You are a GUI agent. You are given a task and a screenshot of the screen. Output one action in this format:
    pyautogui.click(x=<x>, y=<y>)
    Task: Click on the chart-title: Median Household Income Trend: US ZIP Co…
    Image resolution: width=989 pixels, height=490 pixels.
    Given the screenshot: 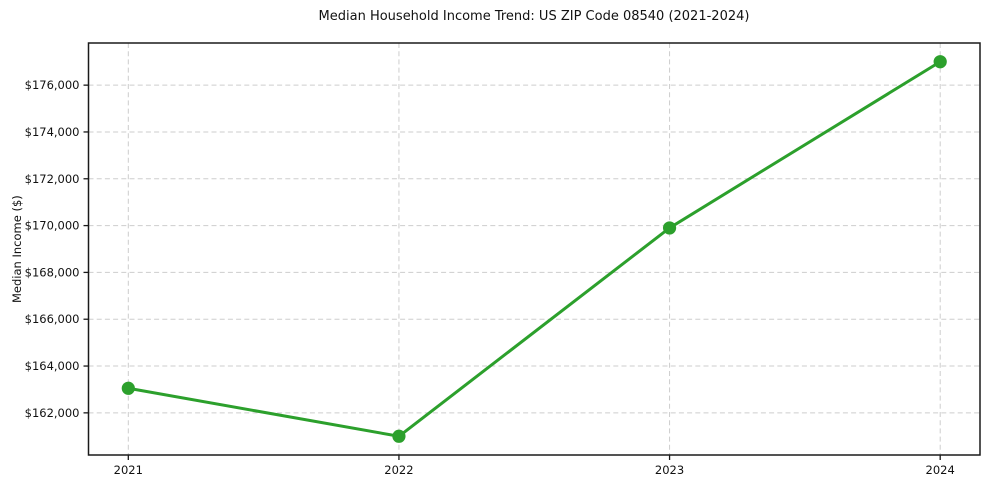 What is the action you would take?
    pyautogui.click(x=534, y=16)
    